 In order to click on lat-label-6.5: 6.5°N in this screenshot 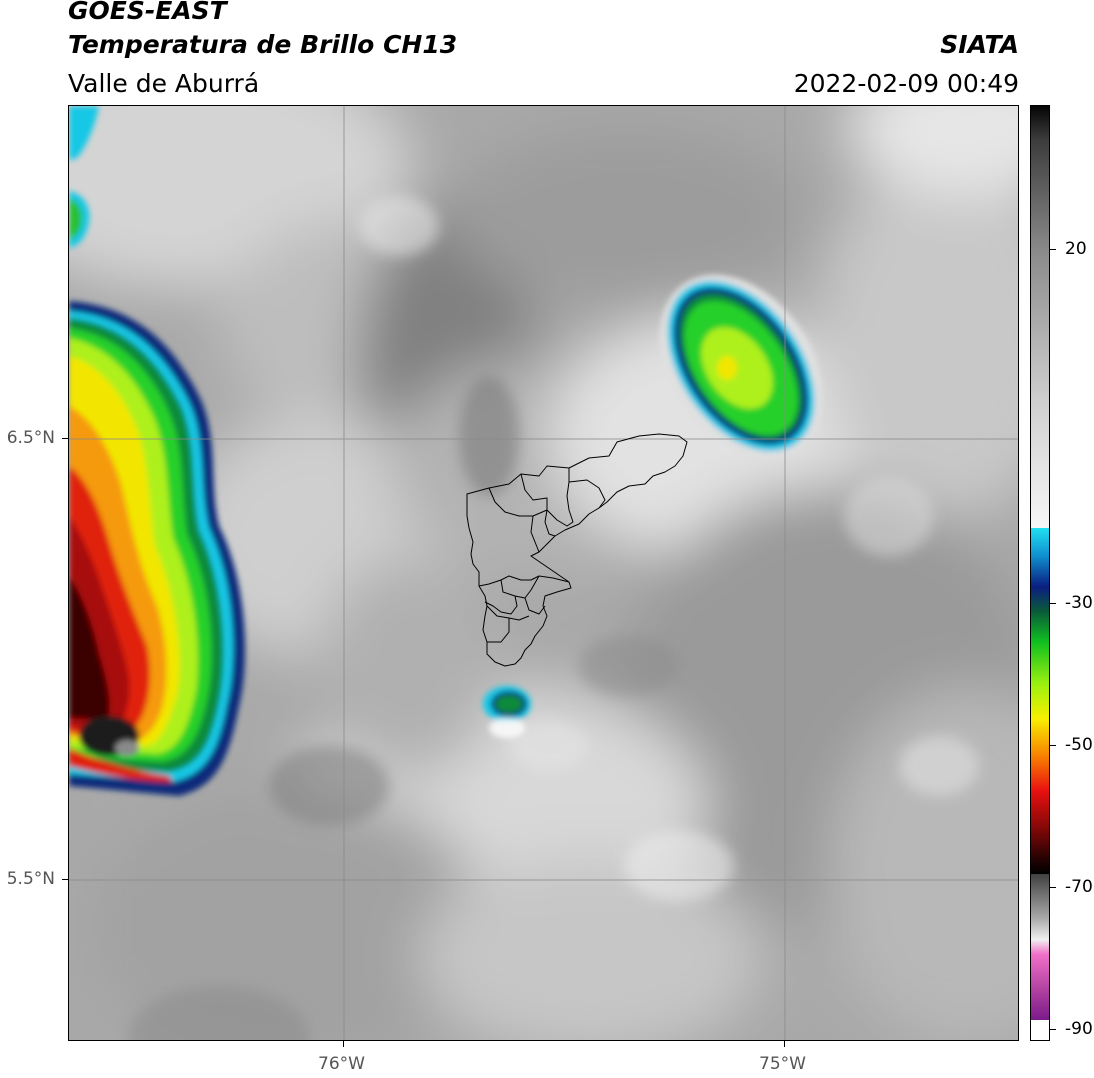, I will do `click(30, 438)`.